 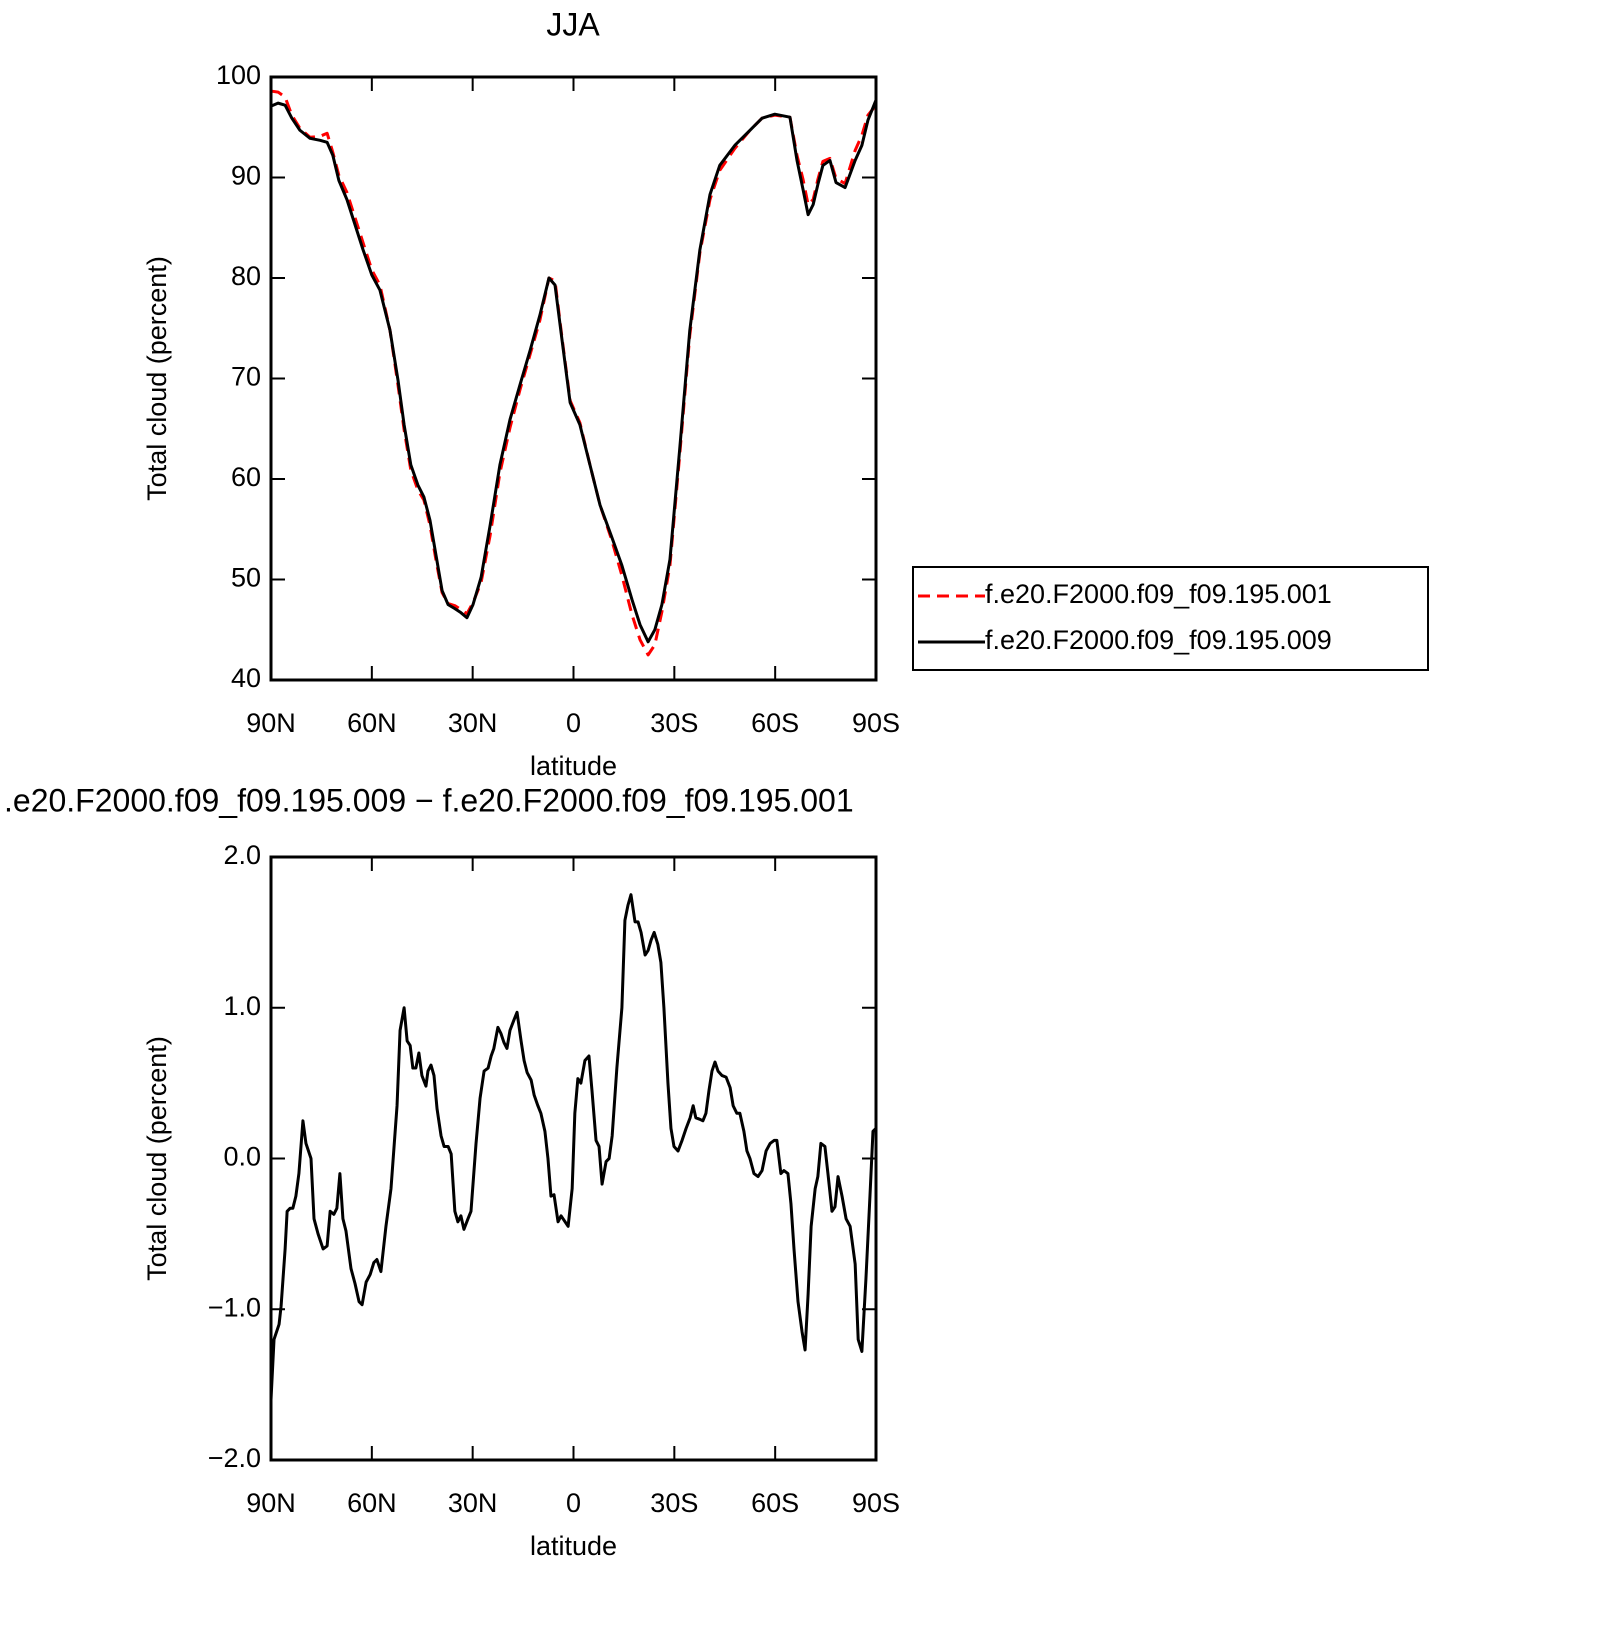 I want to click on chart-title: JJA, so click(x=573, y=24).